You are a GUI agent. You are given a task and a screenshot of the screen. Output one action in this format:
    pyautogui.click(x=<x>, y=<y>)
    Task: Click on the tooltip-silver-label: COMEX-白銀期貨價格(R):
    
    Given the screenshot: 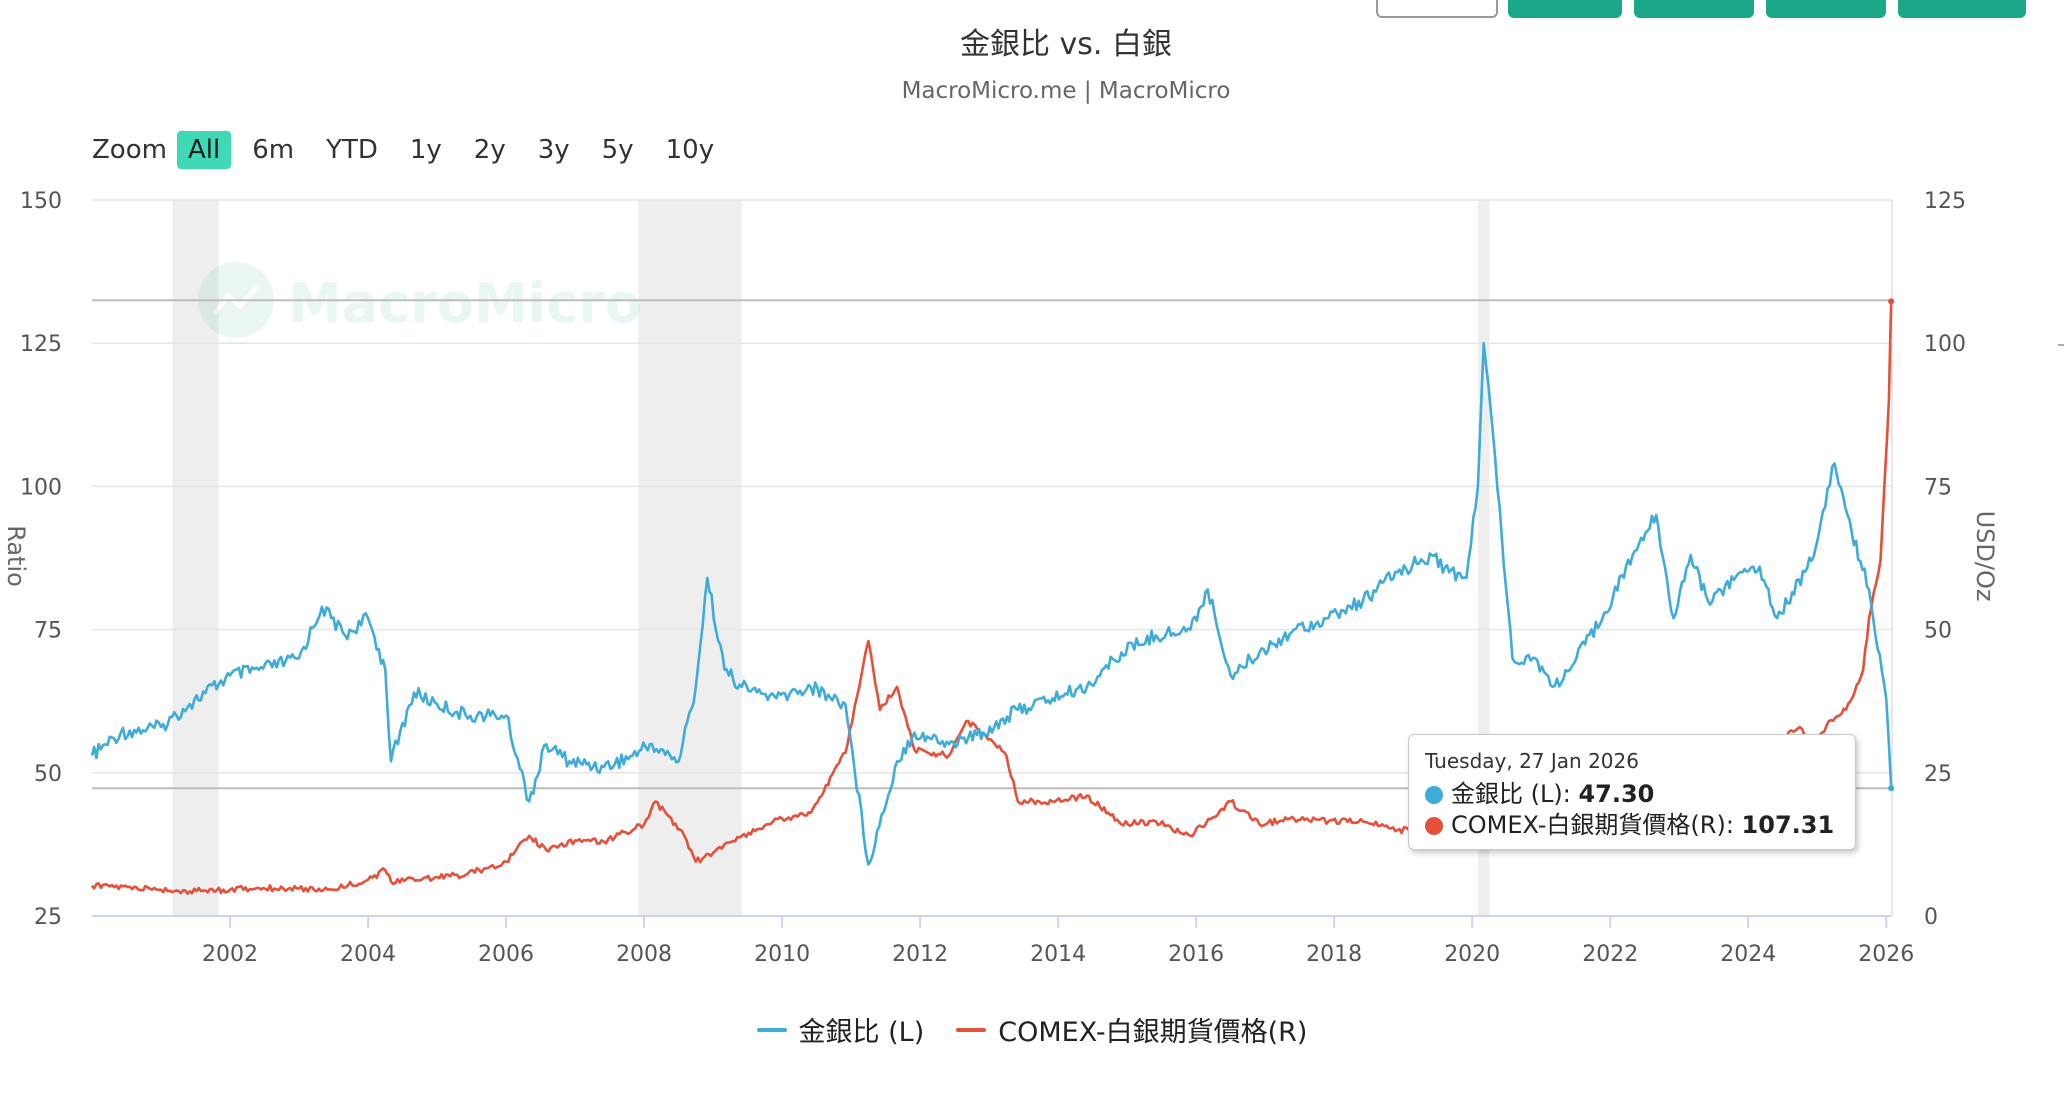 What is the action you would take?
    pyautogui.click(x=1596, y=825)
    